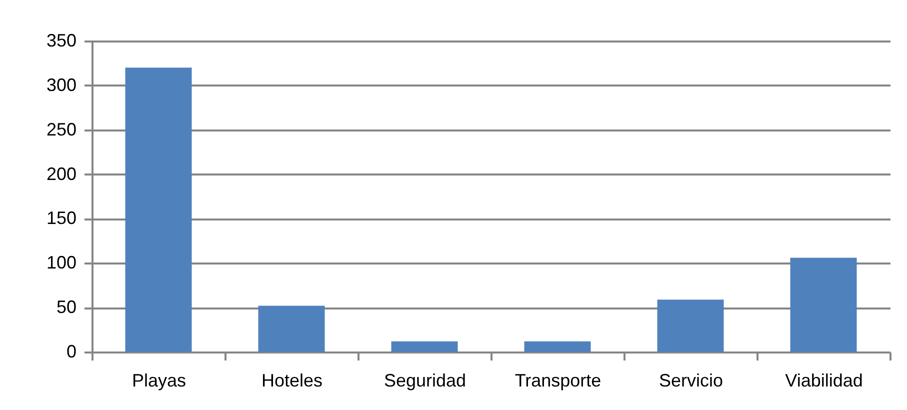  I want to click on y-tick-label: 150, so click(61, 218).